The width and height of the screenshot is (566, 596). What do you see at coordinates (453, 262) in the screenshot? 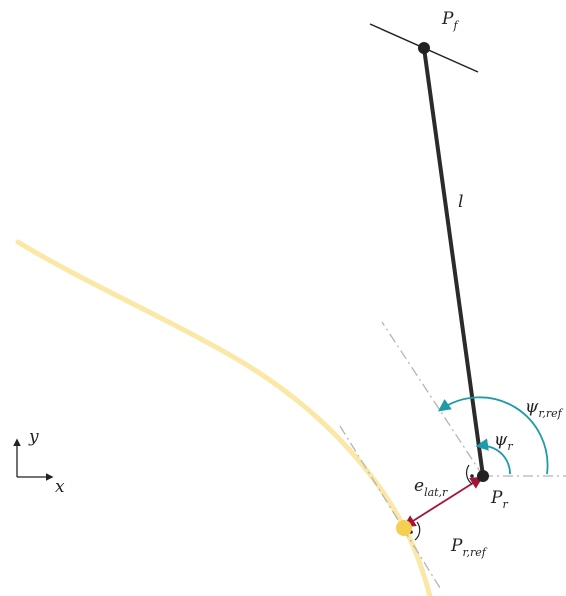
I see `vehicle-body-rod` at bounding box center [453, 262].